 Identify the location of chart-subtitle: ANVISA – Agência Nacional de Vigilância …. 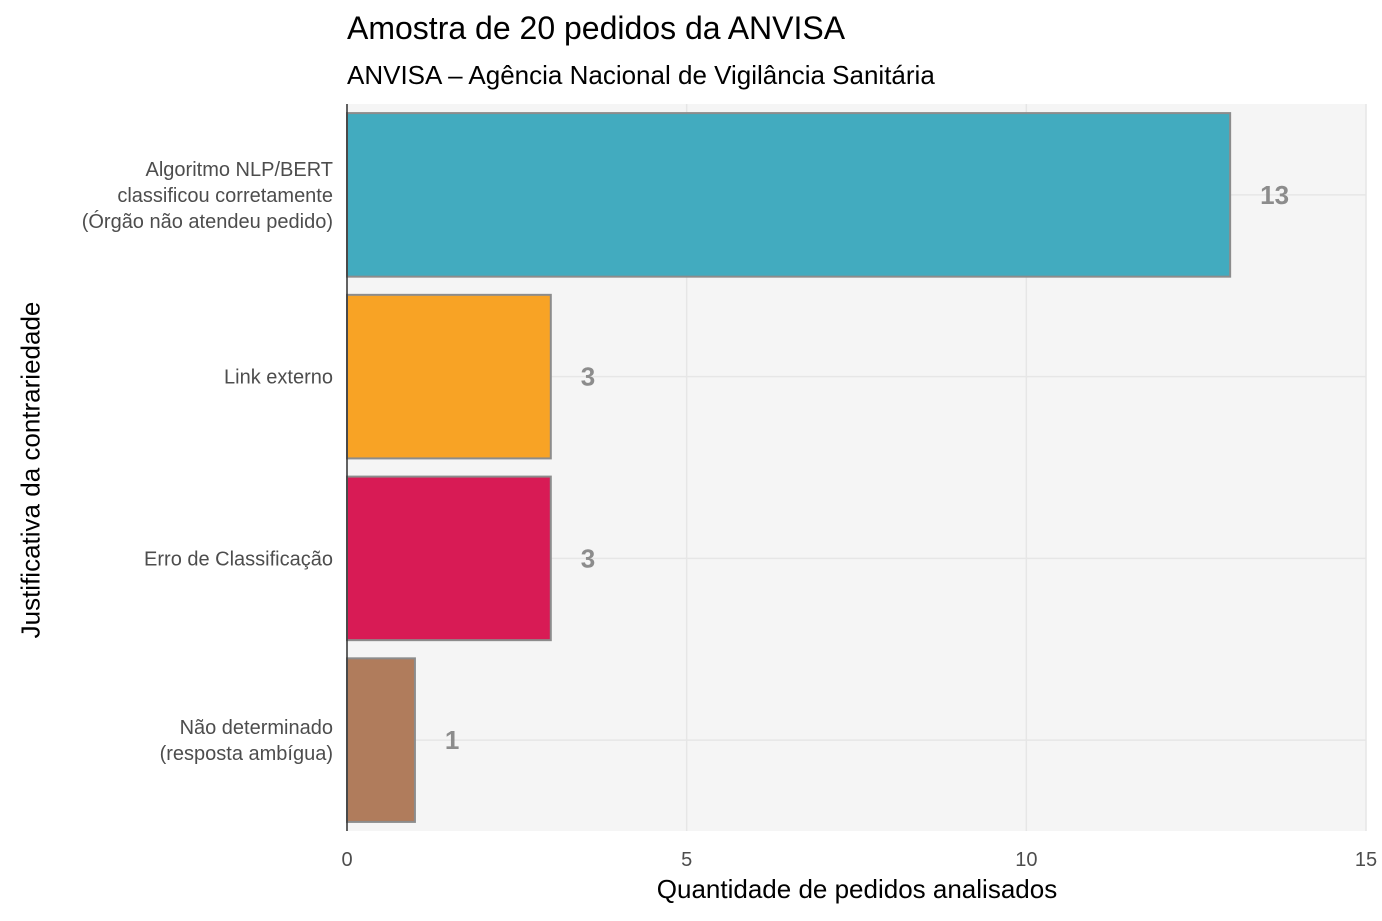
(641, 75).